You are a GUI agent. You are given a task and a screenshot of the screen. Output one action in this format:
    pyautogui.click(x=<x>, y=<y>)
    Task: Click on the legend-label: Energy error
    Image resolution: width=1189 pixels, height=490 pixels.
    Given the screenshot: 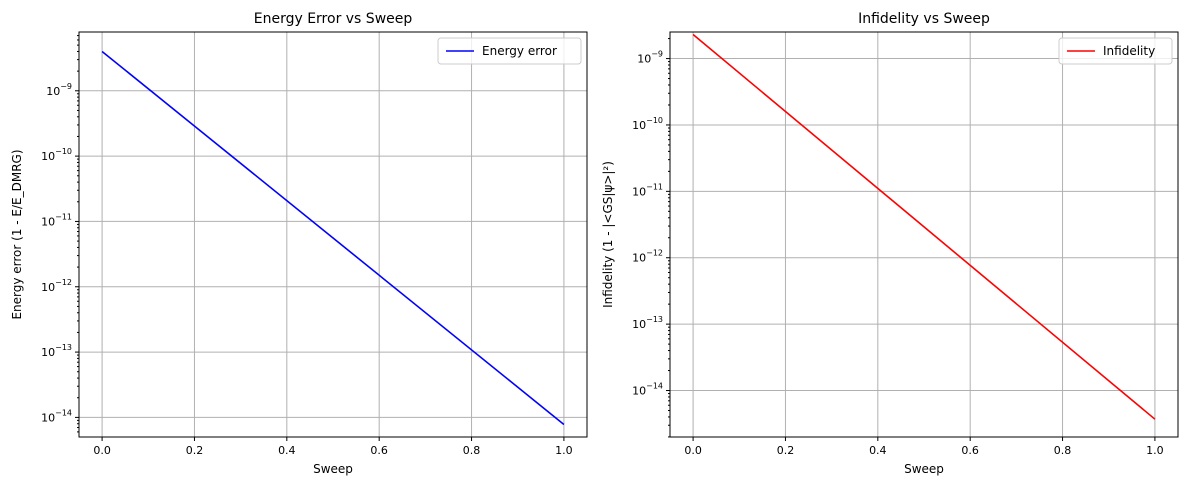 What is the action you would take?
    pyautogui.click(x=519, y=51)
    